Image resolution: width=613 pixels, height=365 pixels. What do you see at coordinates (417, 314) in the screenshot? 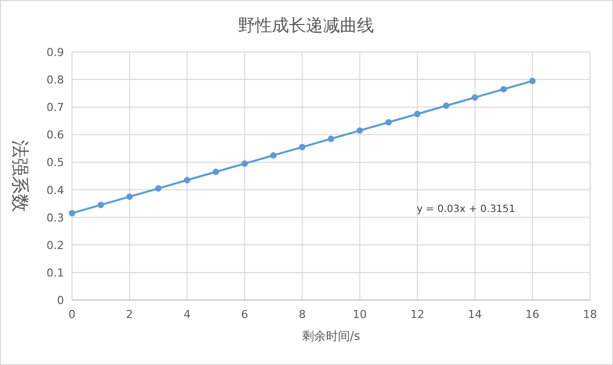
I see `x-tick-label: 12` at bounding box center [417, 314].